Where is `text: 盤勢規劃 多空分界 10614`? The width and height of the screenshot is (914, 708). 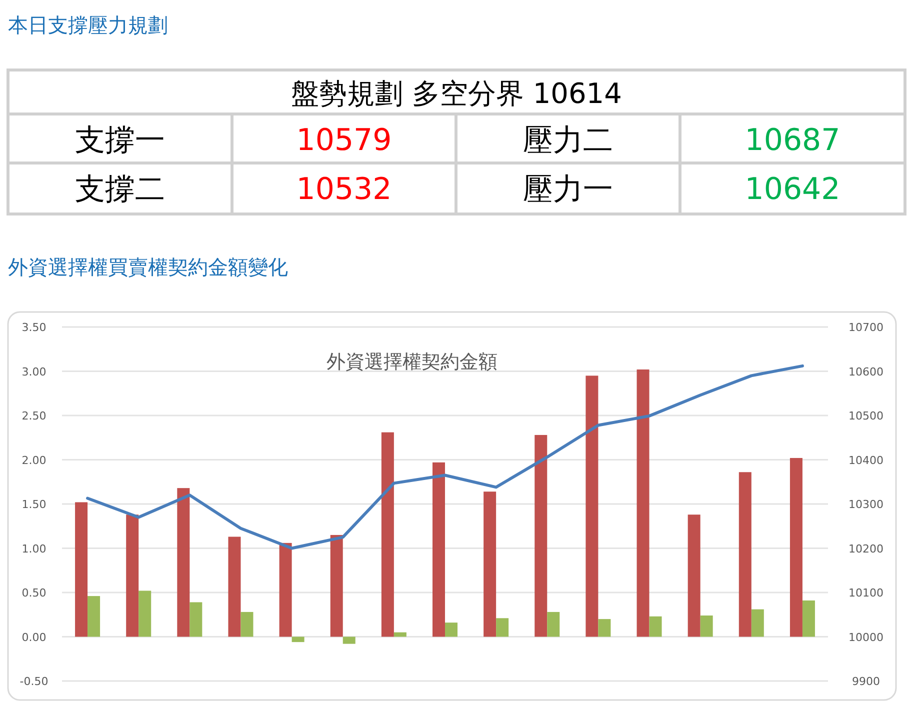 text: 盤勢規劃 多空分界 10614 is located at coordinates (456, 93).